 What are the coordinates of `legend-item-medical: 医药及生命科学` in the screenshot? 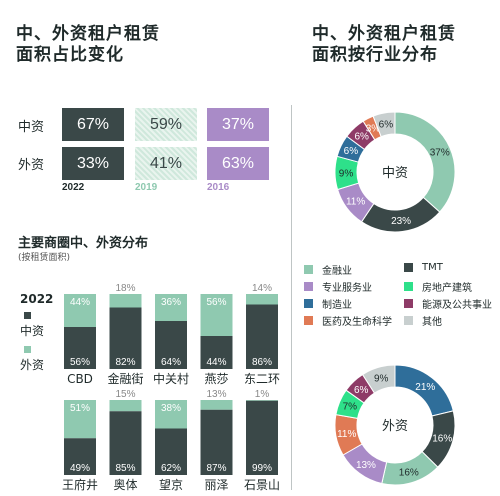 It's located at (348, 320).